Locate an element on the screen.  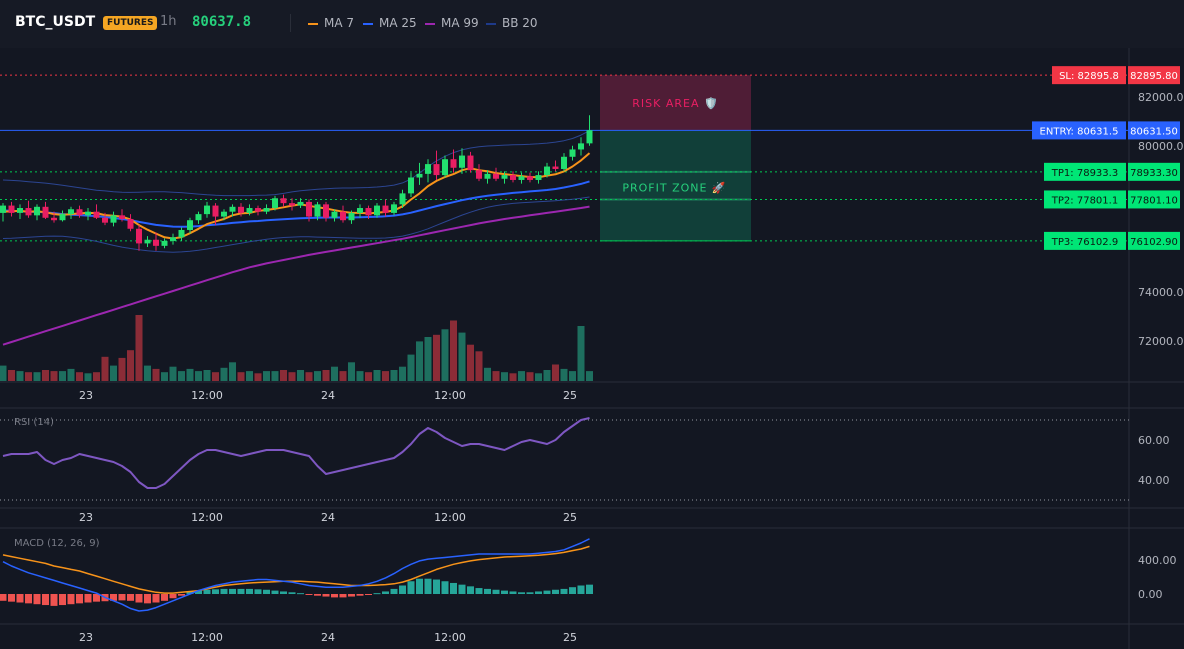
tp1-price-tag-bg is located at coordinates (1154, 171).